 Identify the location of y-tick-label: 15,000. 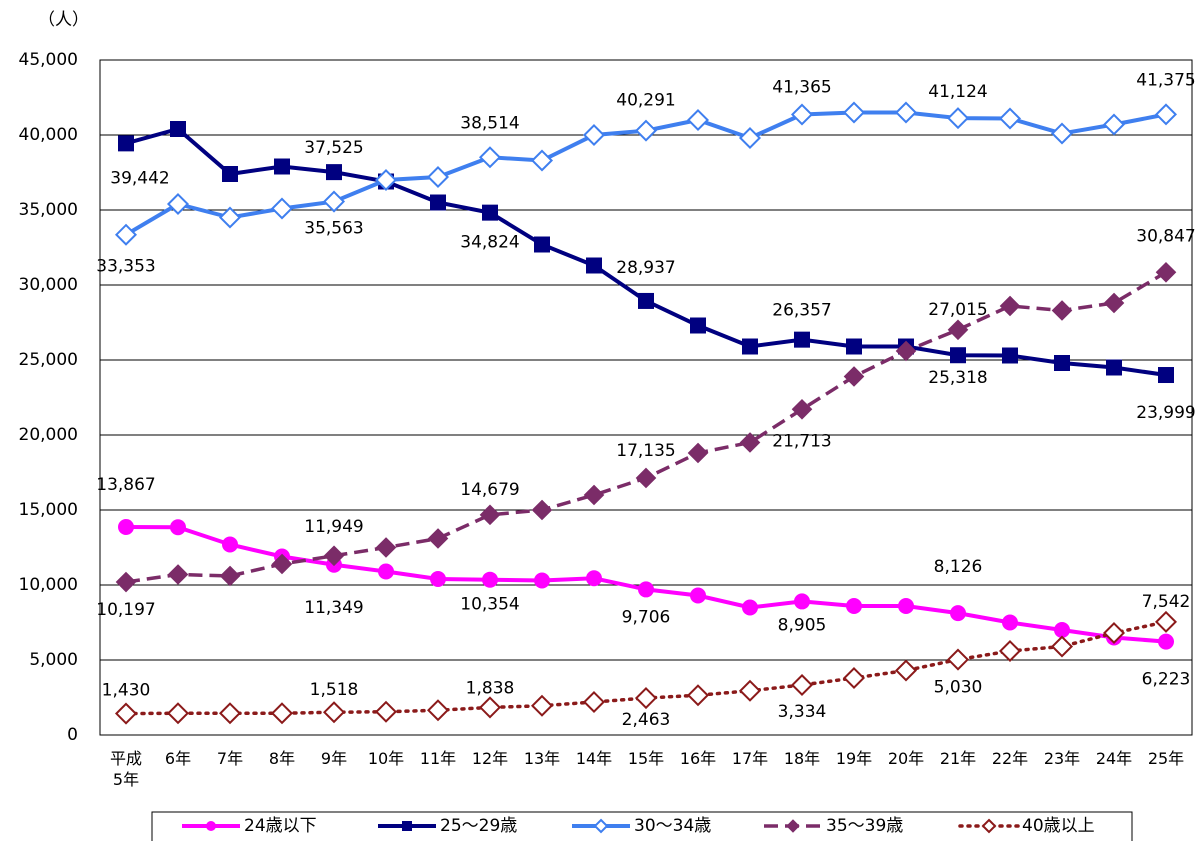
(48, 510).